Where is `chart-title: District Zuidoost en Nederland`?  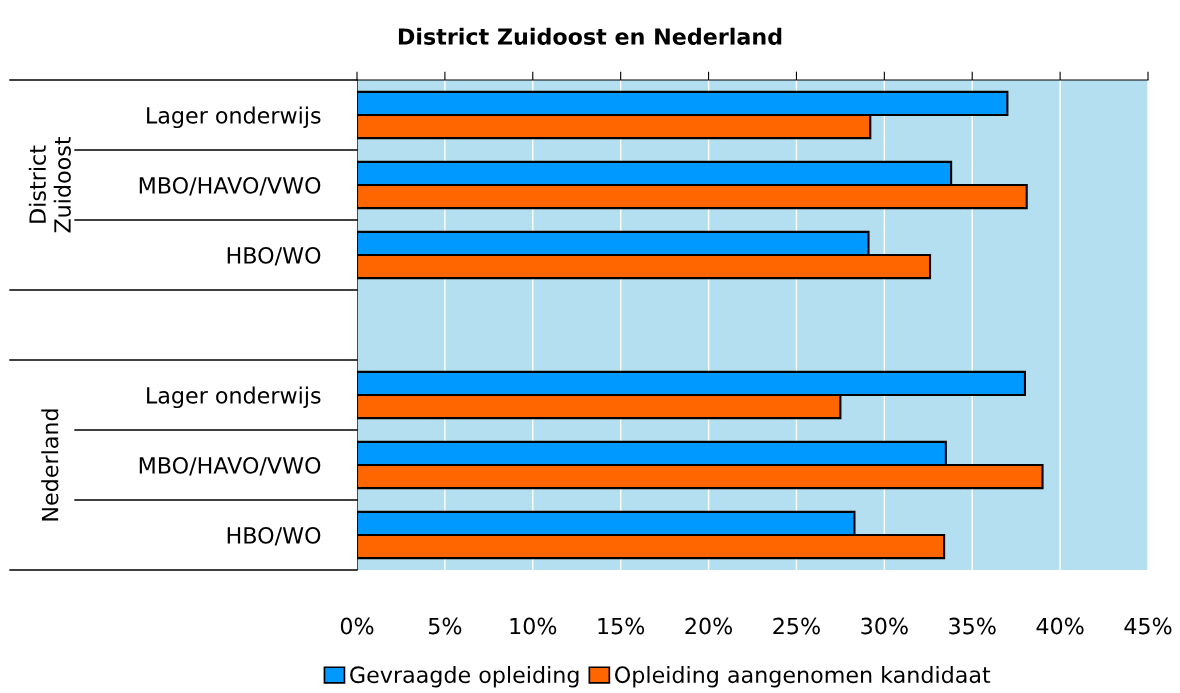 chart-title: District Zuidoost en Nederland is located at coordinates (590, 36).